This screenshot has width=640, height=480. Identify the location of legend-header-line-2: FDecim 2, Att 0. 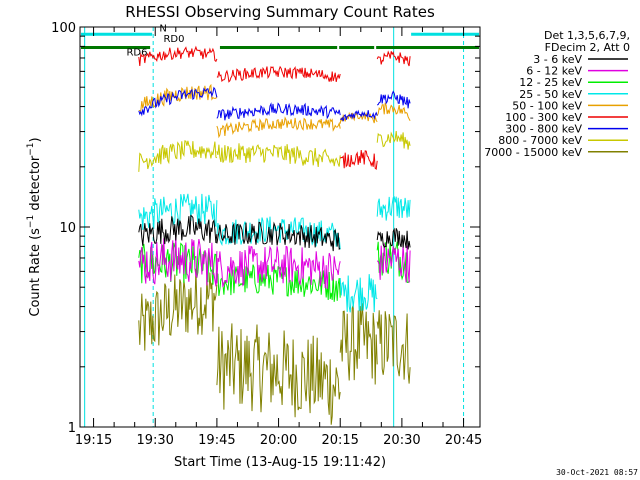
(587, 47).